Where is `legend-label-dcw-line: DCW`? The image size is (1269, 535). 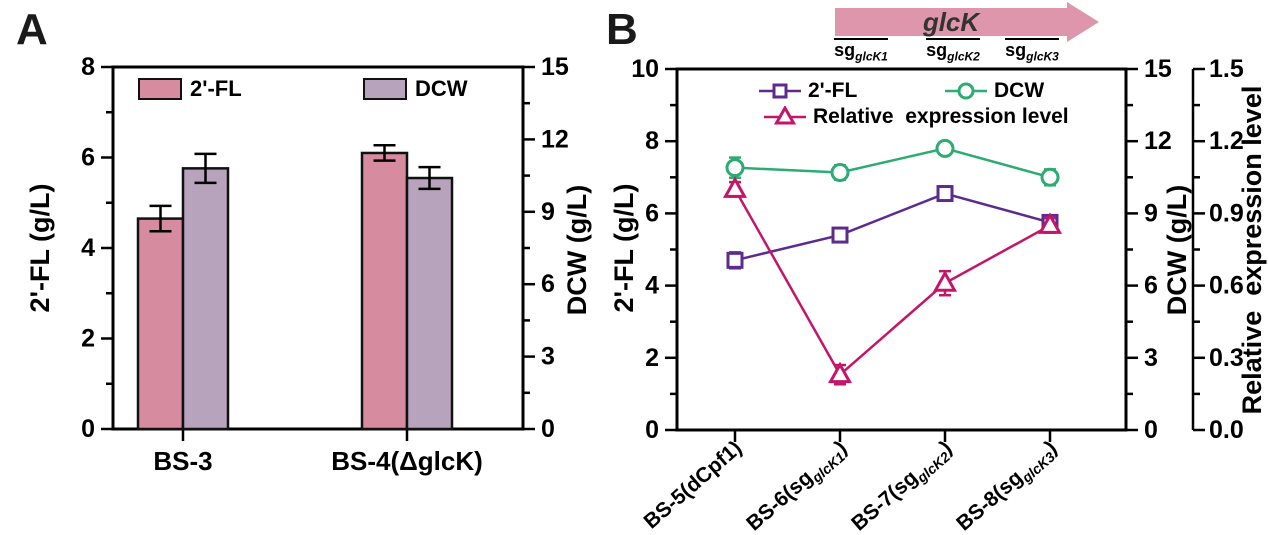
legend-label-dcw-line: DCW is located at coordinates (1019, 90).